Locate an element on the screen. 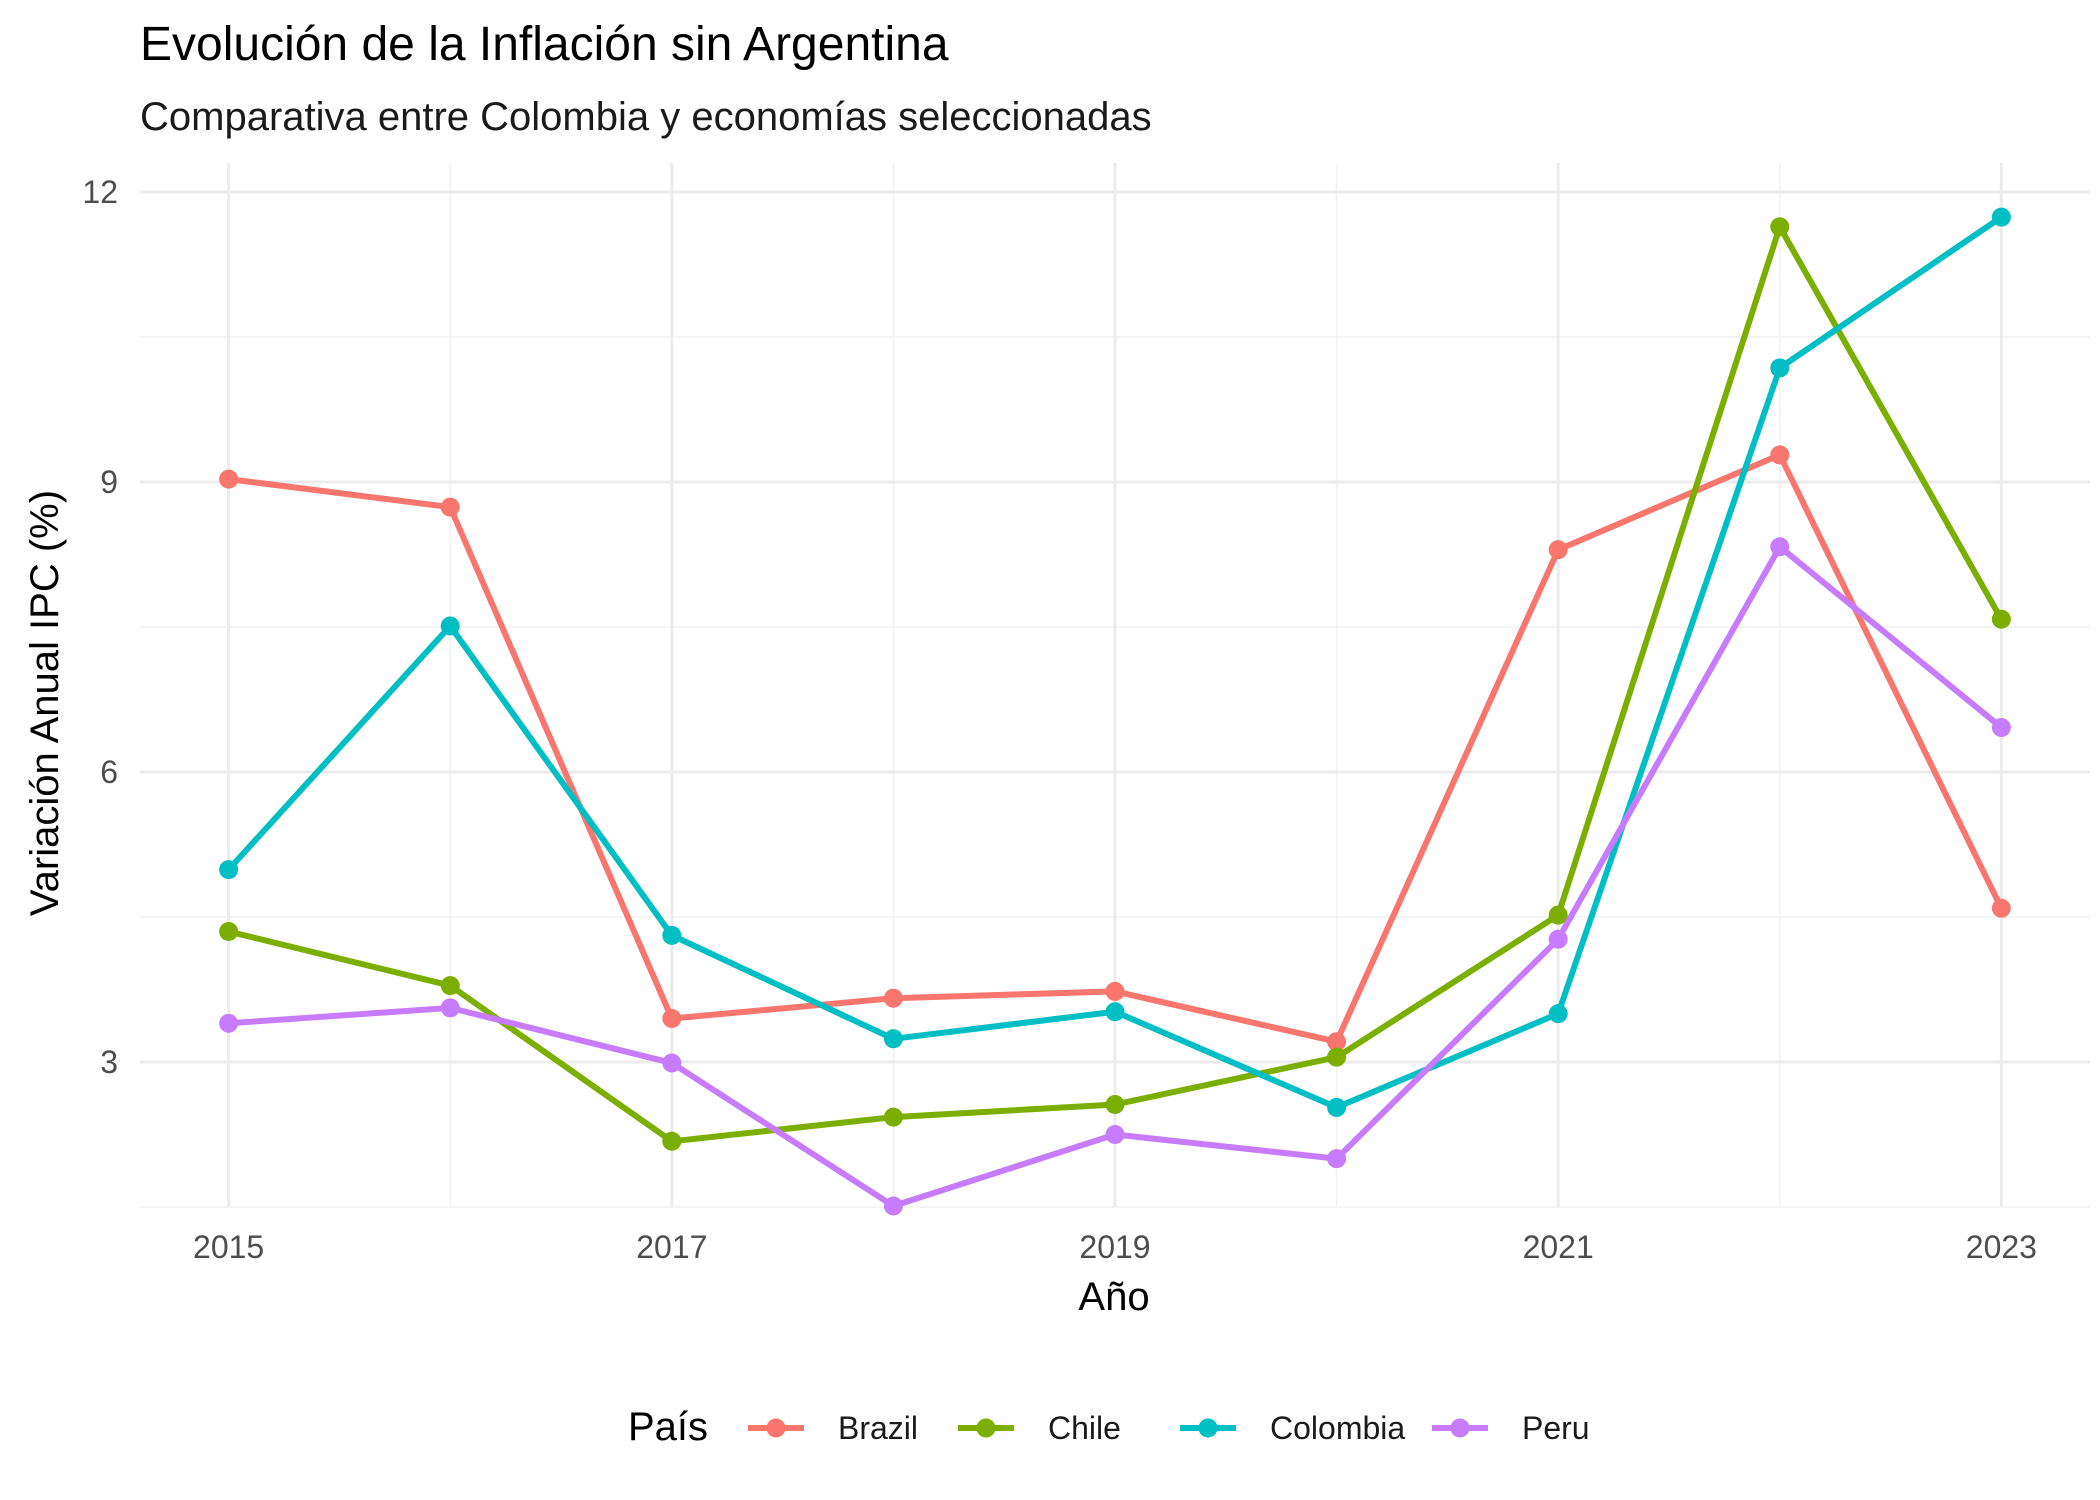 This screenshot has width=2100, height=1500. legend-key-point-peru is located at coordinates (1460, 1428).